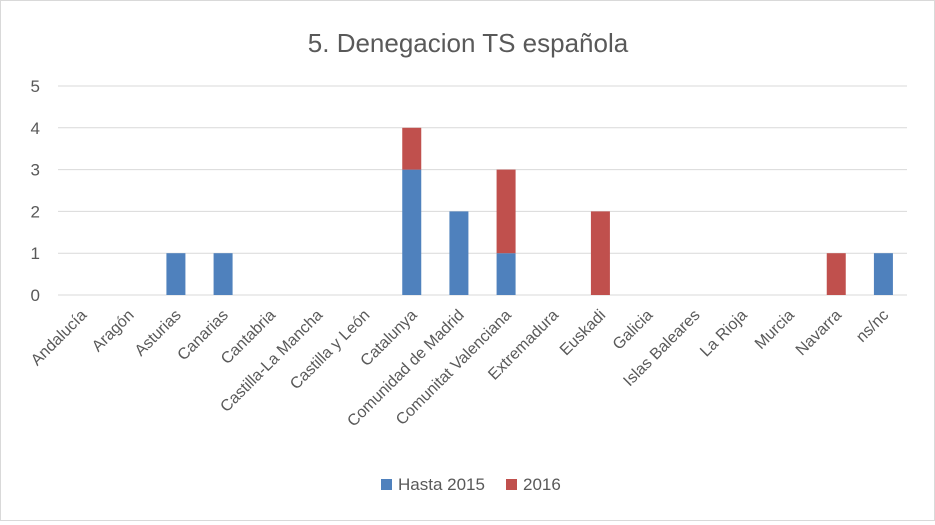 The width and height of the screenshot is (935, 525). I want to click on x-tick-label: Murcia, so click(775, 330).